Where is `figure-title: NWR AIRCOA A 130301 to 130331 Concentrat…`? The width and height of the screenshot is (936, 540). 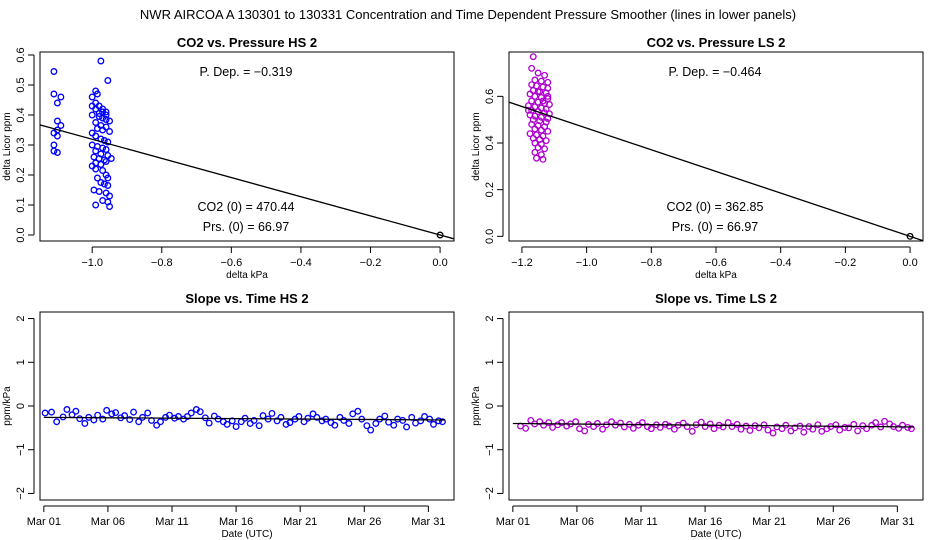 figure-title: NWR AIRCOA A 130301 to 130331 Concentrat… is located at coordinates (468, 14).